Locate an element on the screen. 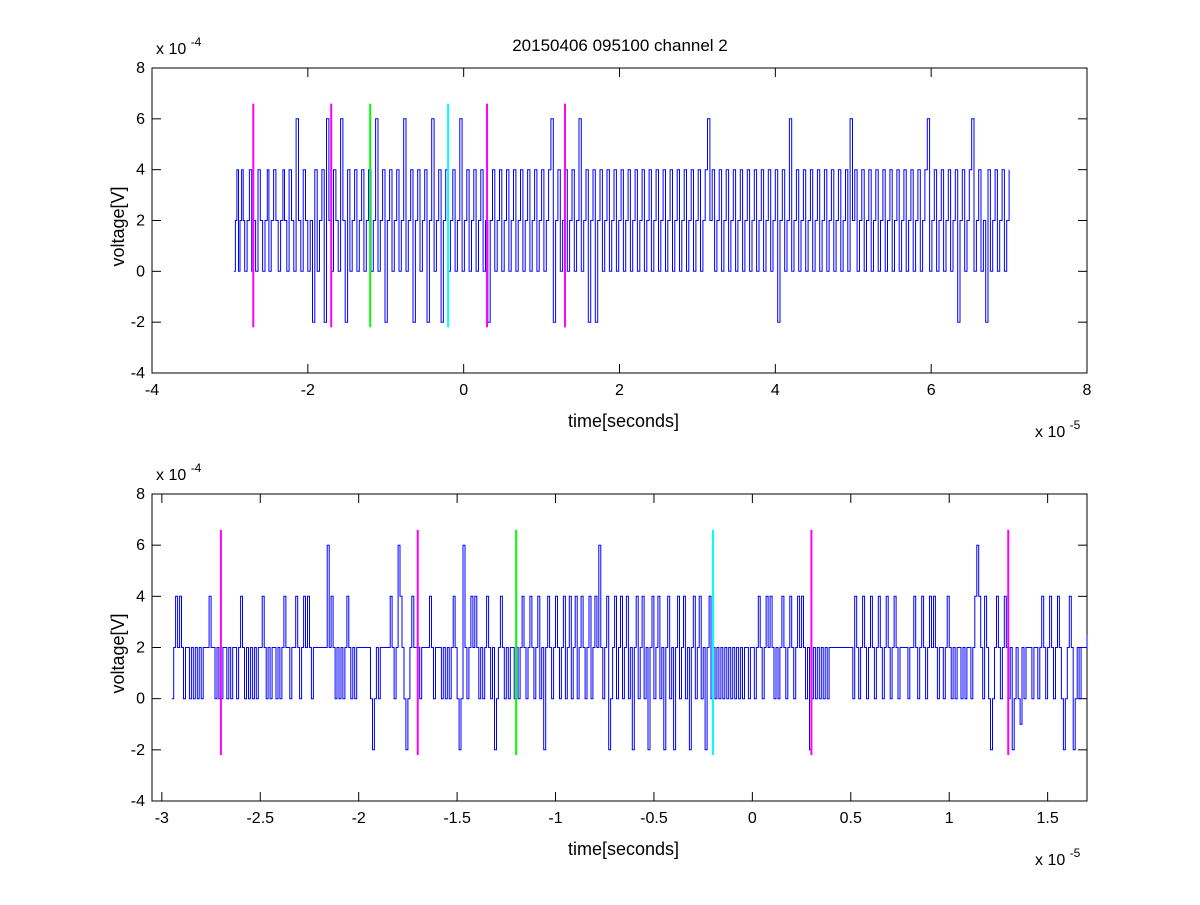  chart2-x-tick-label: 1 is located at coordinates (949, 818).